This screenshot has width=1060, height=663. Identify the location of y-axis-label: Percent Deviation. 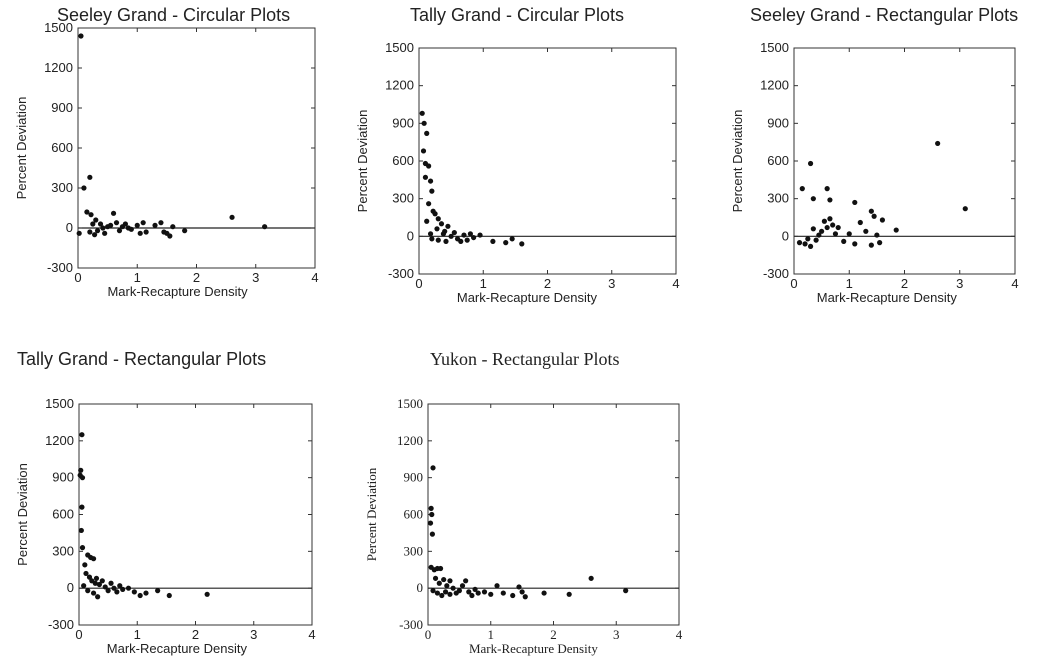
(362, 161).